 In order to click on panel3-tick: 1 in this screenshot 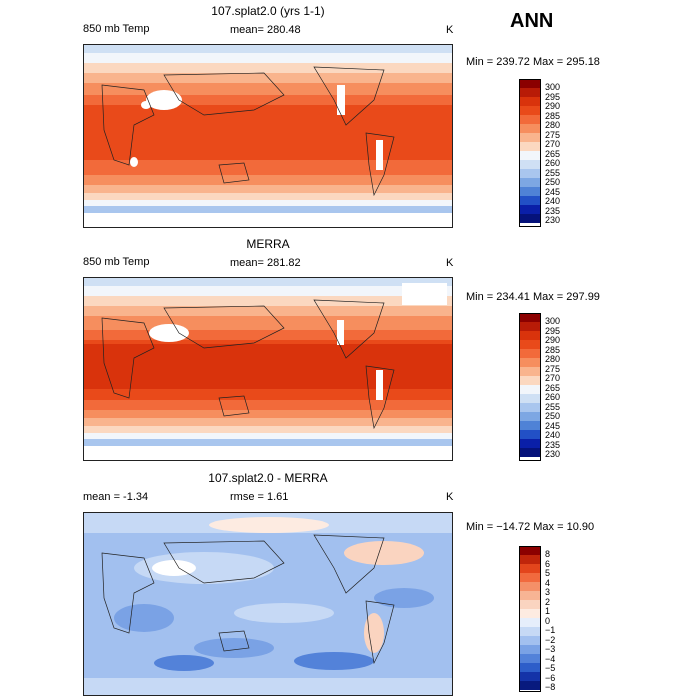, I will do `click(548, 611)`.